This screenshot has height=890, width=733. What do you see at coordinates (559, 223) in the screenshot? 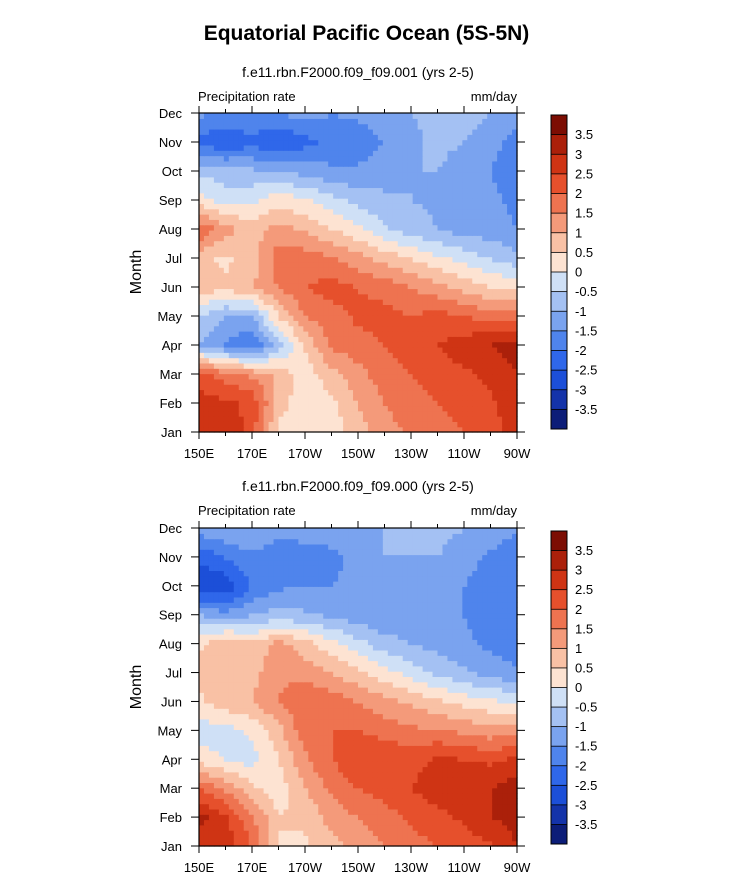
I see `colorbar-box` at bounding box center [559, 223].